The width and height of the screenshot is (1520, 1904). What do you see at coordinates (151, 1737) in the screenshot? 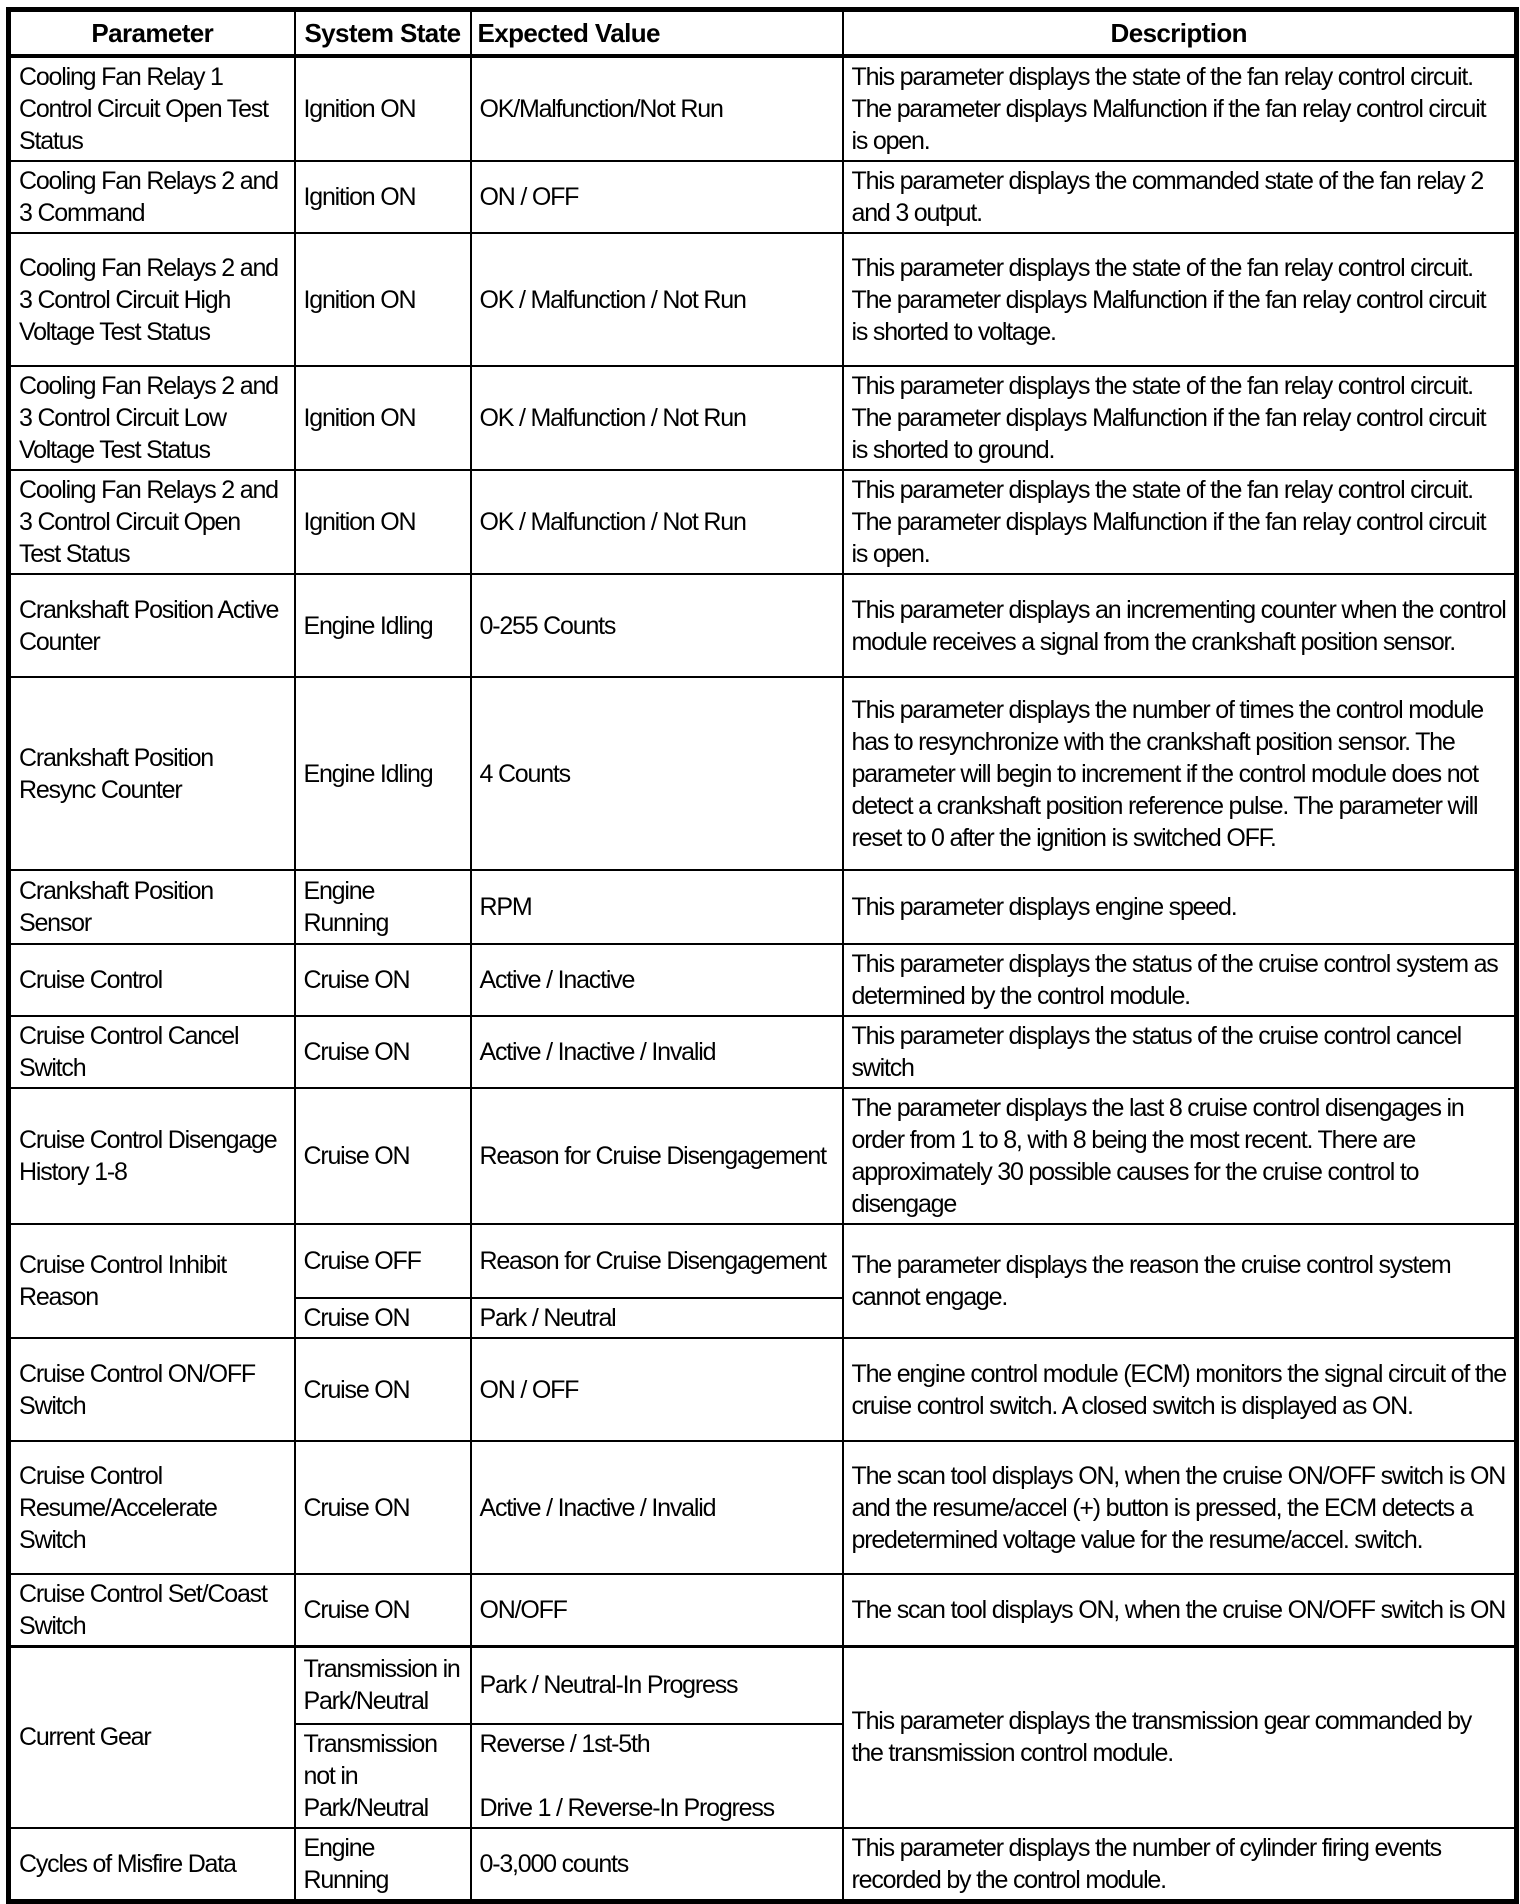
I see `parameter-cell: Current Gear` at bounding box center [151, 1737].